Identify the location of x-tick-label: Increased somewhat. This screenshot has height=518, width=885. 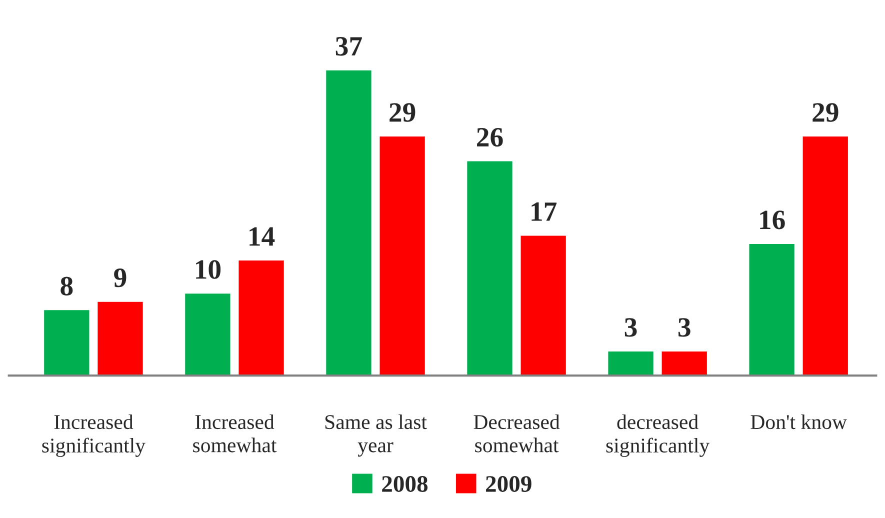
(235, 433).